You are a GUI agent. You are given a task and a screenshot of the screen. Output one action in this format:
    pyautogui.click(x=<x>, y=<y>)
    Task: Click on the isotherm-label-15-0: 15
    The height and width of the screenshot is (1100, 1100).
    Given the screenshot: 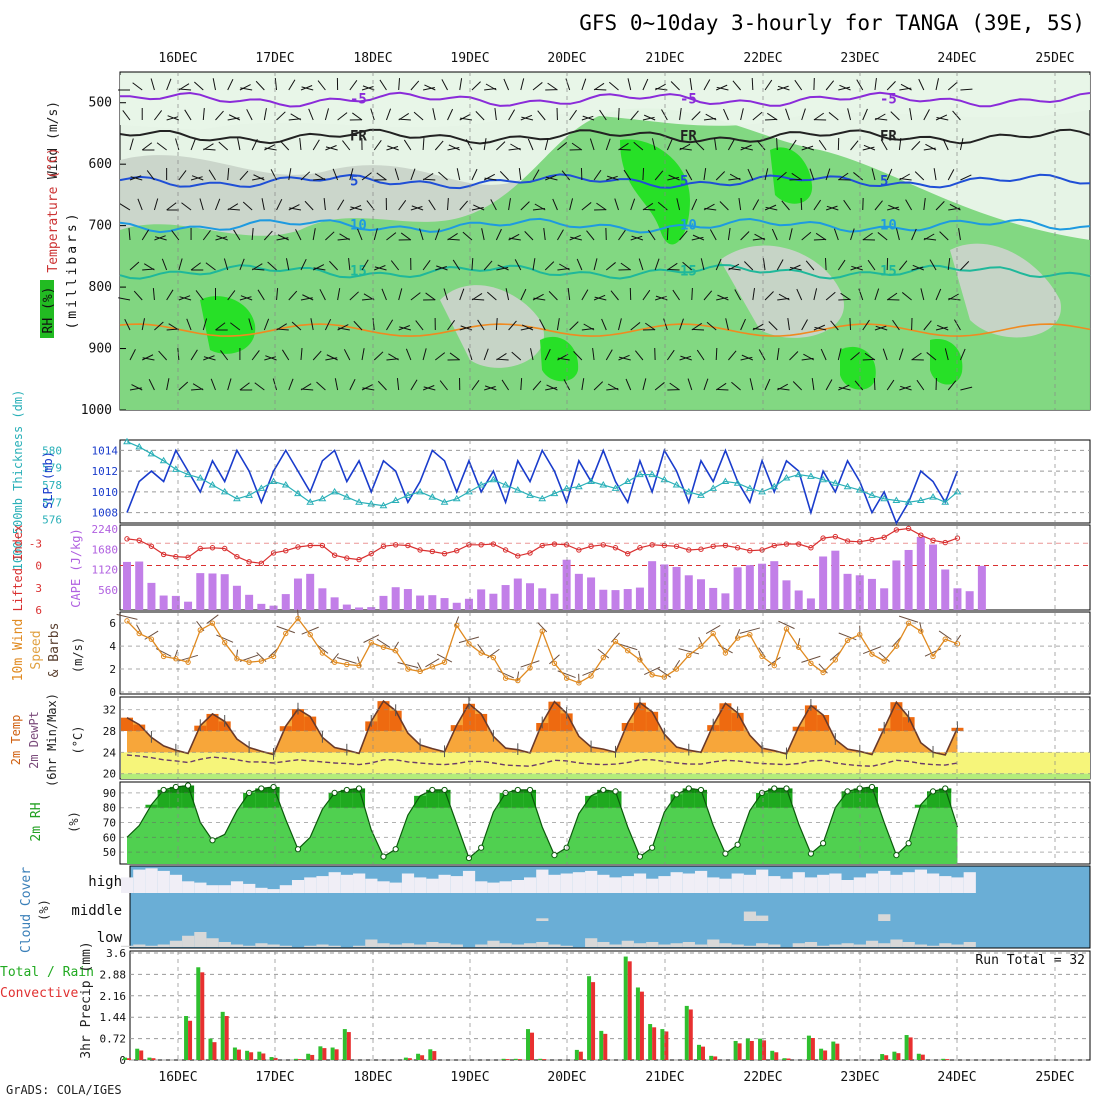 What is the action you would take?
    pyautogui.click(x=358, y=272)
    